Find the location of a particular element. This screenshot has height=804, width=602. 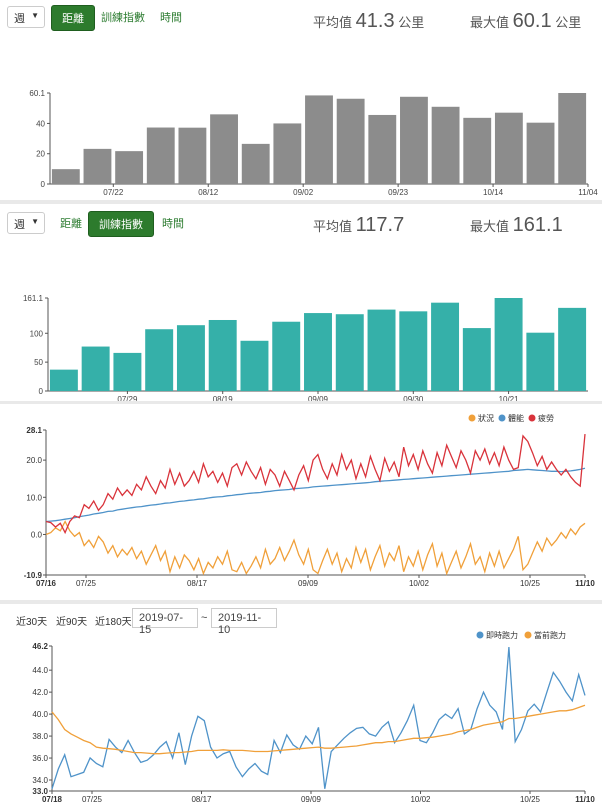

distance-bar-chart: 0 20 40 60.1 07/22 08/12 09/02 09/23 10/14 11/04 is located at coordinates (313, 143).